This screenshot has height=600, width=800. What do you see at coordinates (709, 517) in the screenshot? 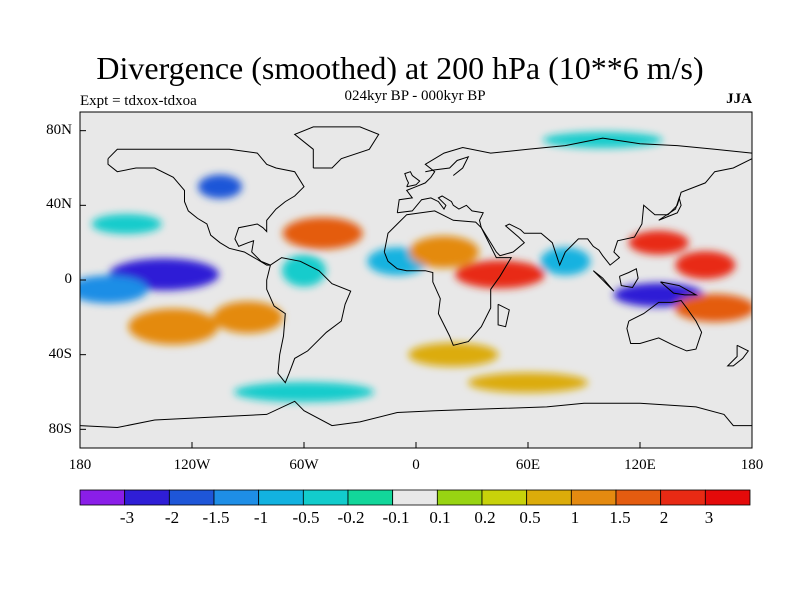
I see `colorbar-label: 3` at bounding box center [709, 517].